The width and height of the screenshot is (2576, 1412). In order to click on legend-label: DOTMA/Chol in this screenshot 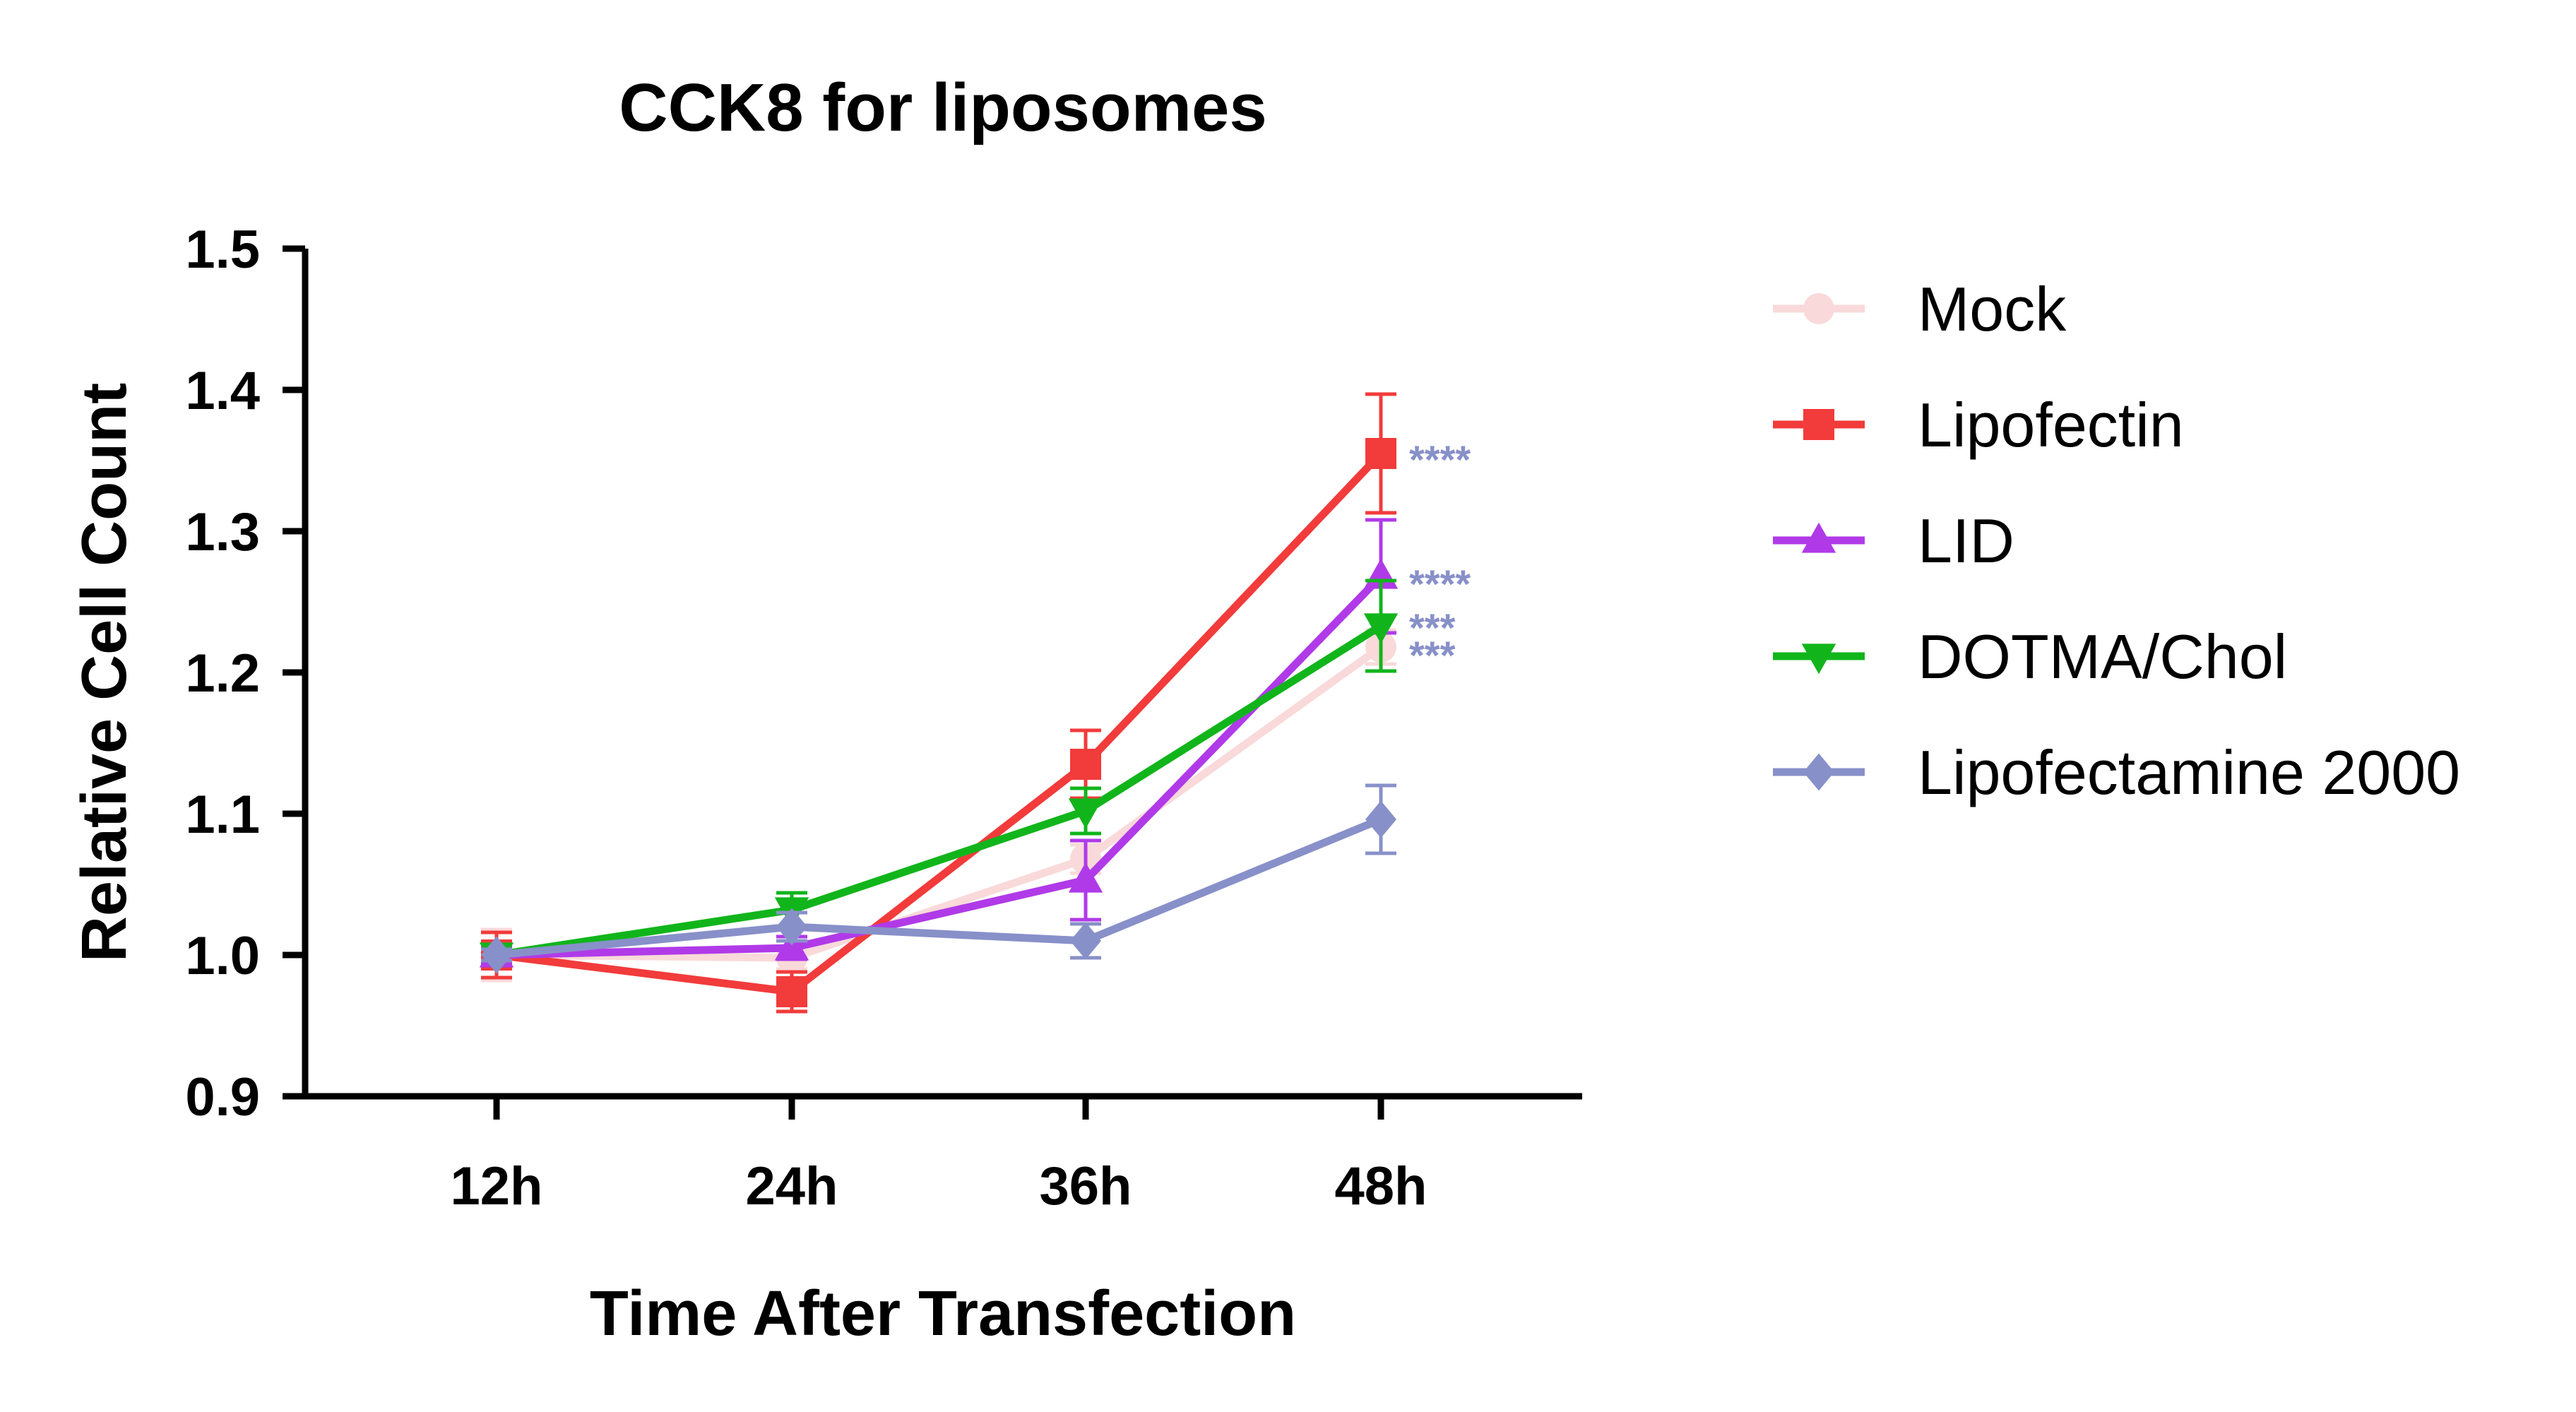, I will do `click(2102, 657)`.